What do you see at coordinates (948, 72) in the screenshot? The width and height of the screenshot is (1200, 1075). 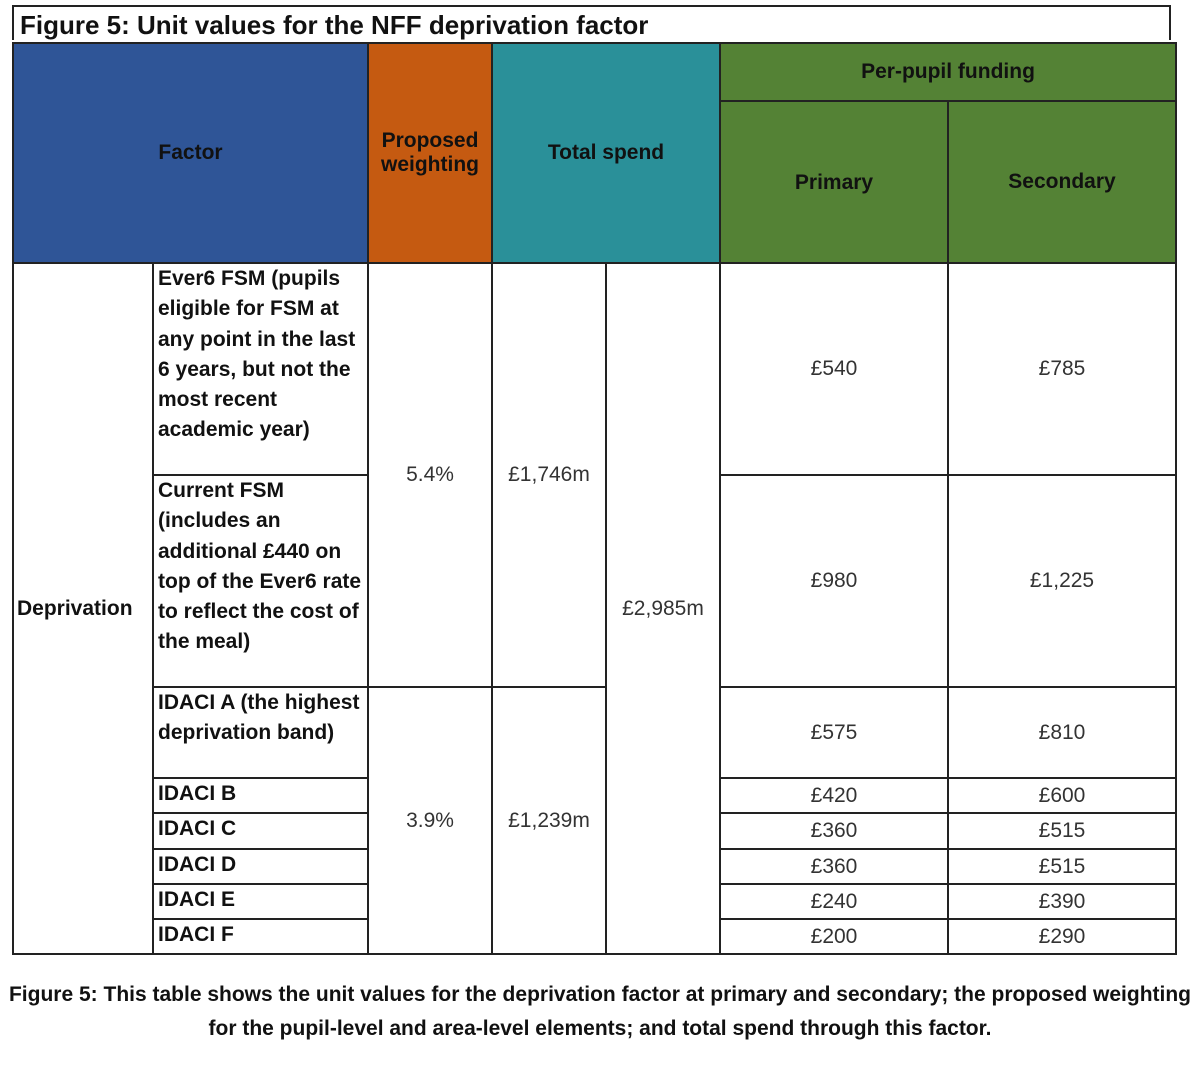 I see `header-per-pupil: Per-pupil funding` at bounding box center [948, 72].